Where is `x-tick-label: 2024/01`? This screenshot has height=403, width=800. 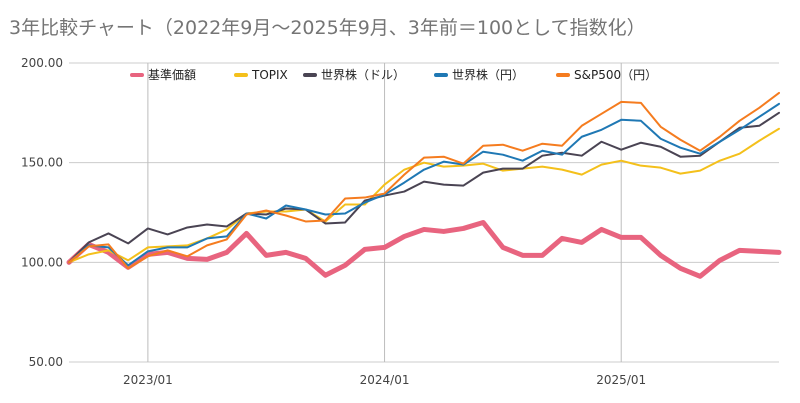
x-tick-label: 2024/01 is located at coordinates (385, 380).